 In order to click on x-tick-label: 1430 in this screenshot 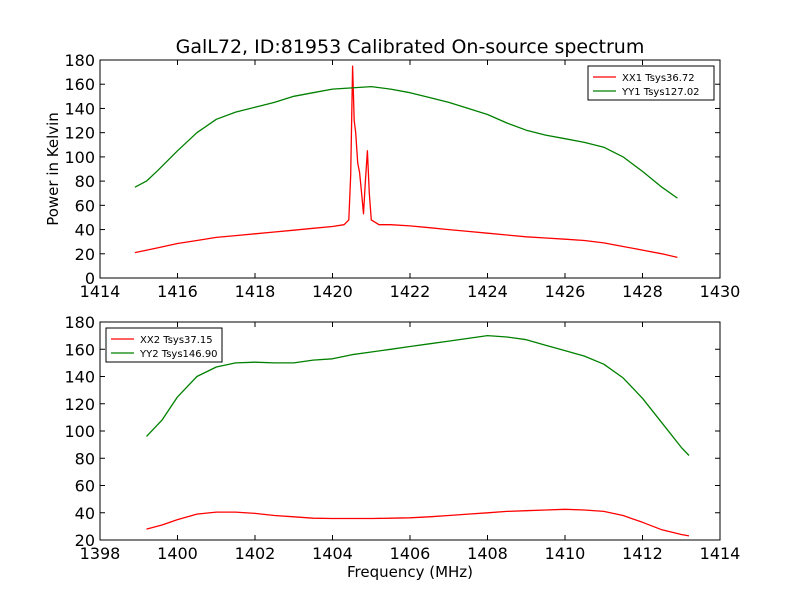, I will do `click(720, 291)`.